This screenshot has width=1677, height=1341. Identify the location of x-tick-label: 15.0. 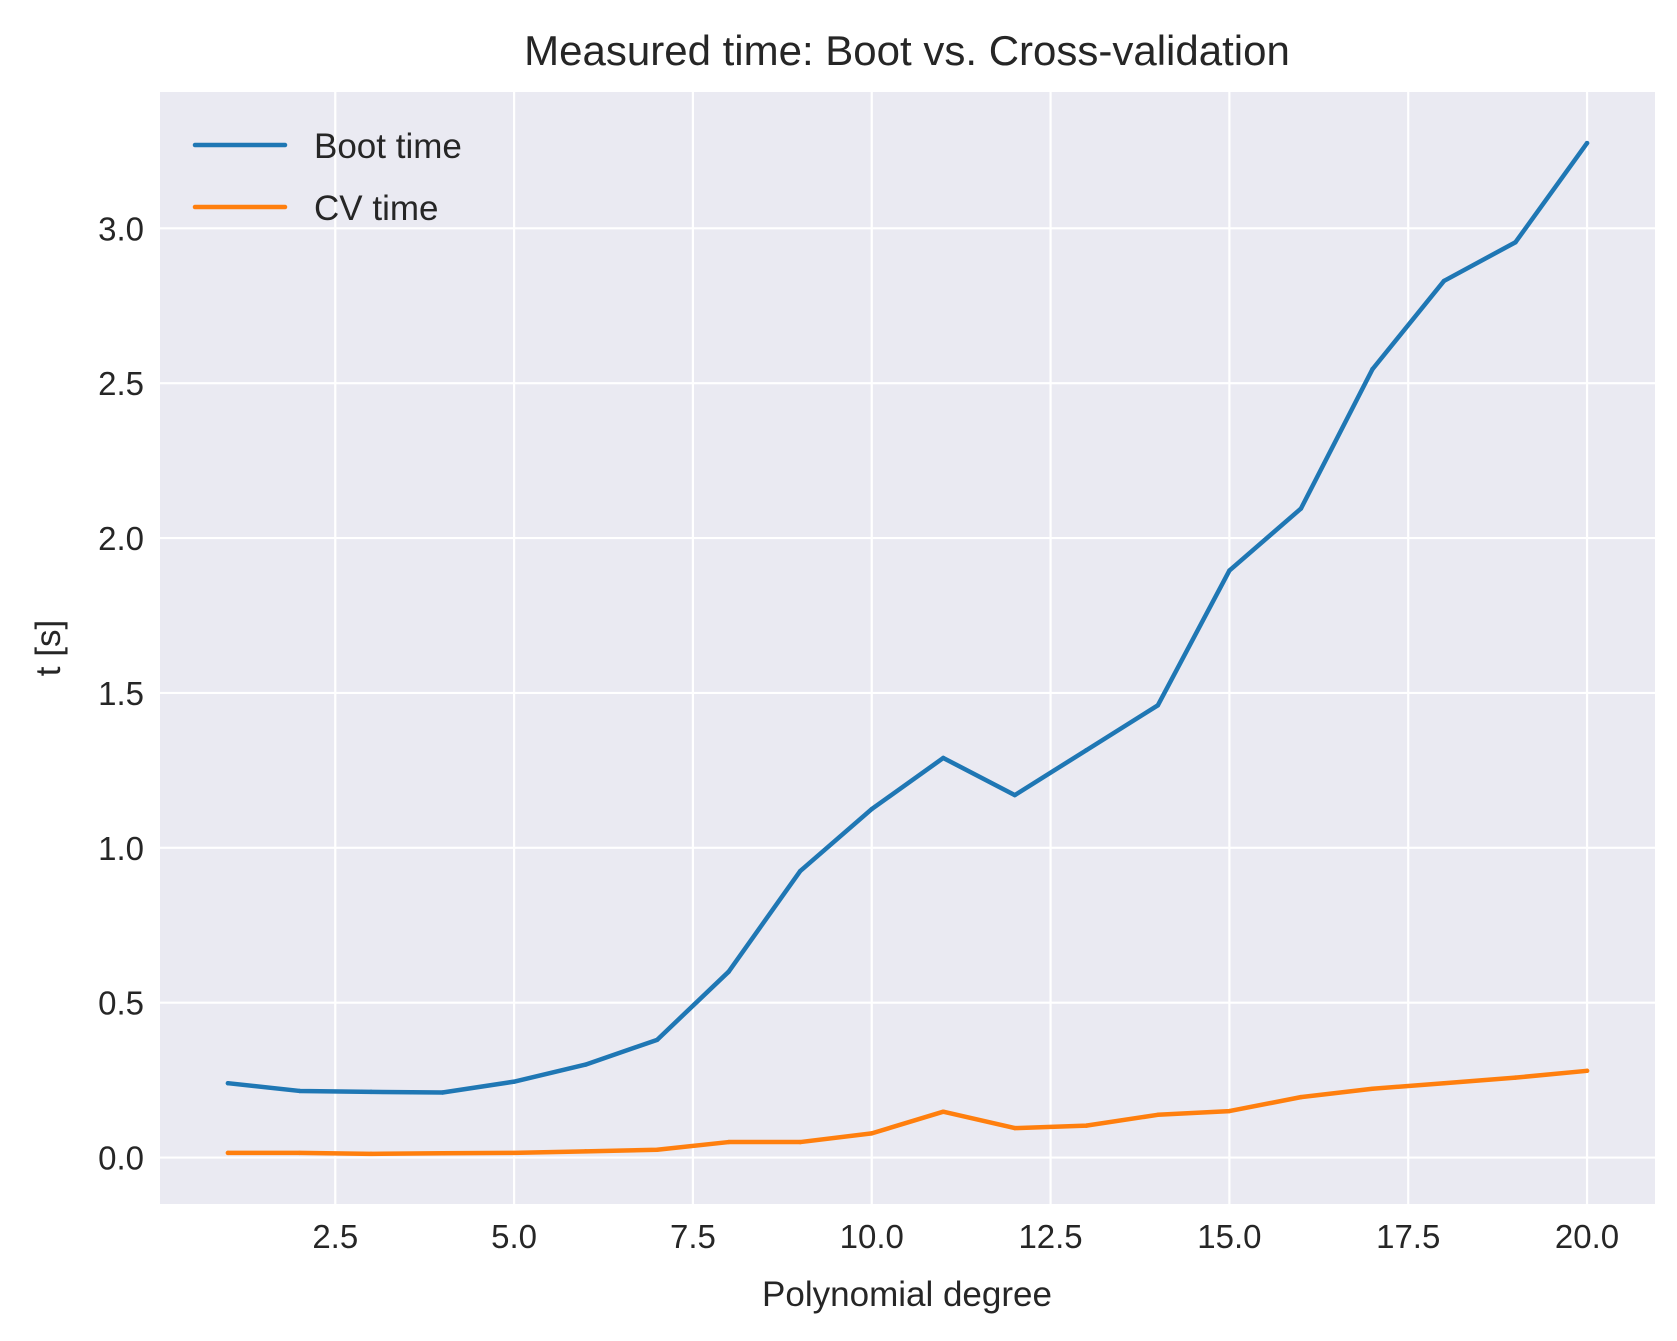
(1229, 1236).